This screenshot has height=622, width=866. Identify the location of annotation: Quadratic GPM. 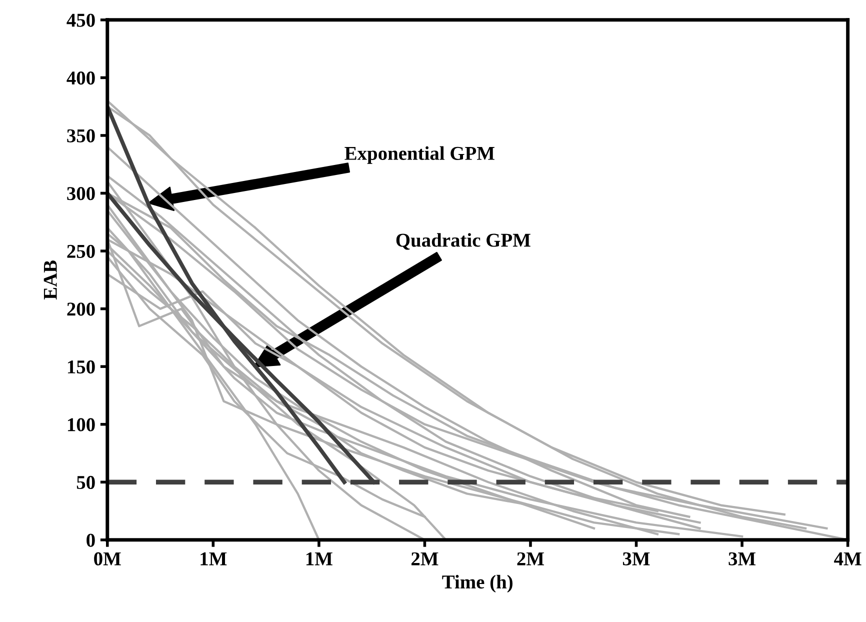
(463, 241).